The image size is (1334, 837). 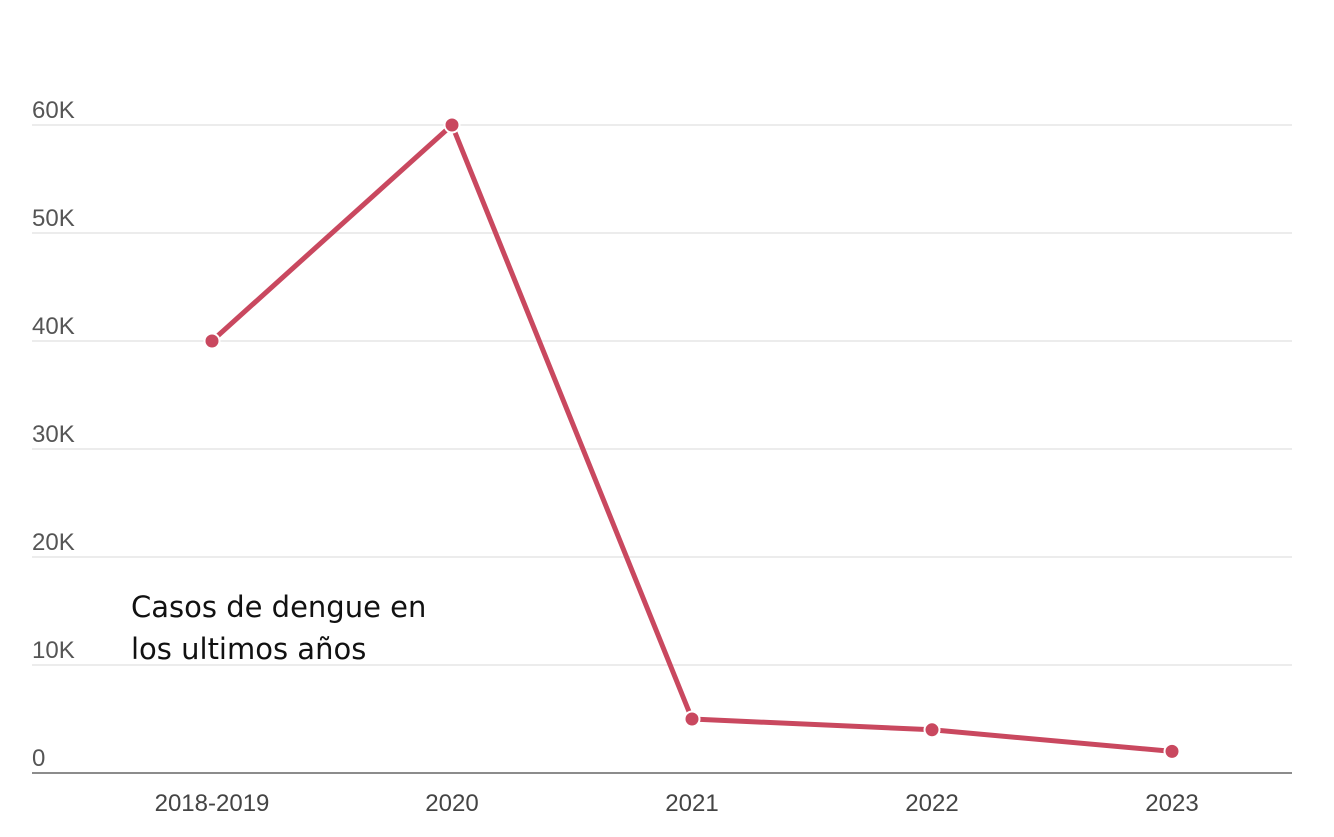 I want to click on y-tick-label: 60K, so click(x=53, y=110).